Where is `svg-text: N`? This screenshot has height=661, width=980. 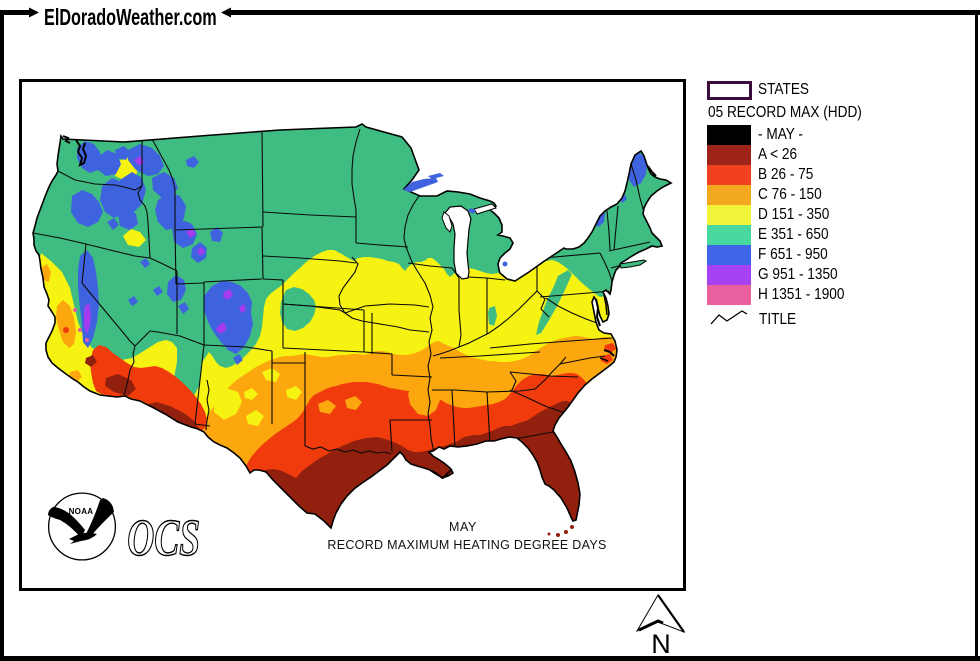 svg-text: N is located at coordinates (661, 644).